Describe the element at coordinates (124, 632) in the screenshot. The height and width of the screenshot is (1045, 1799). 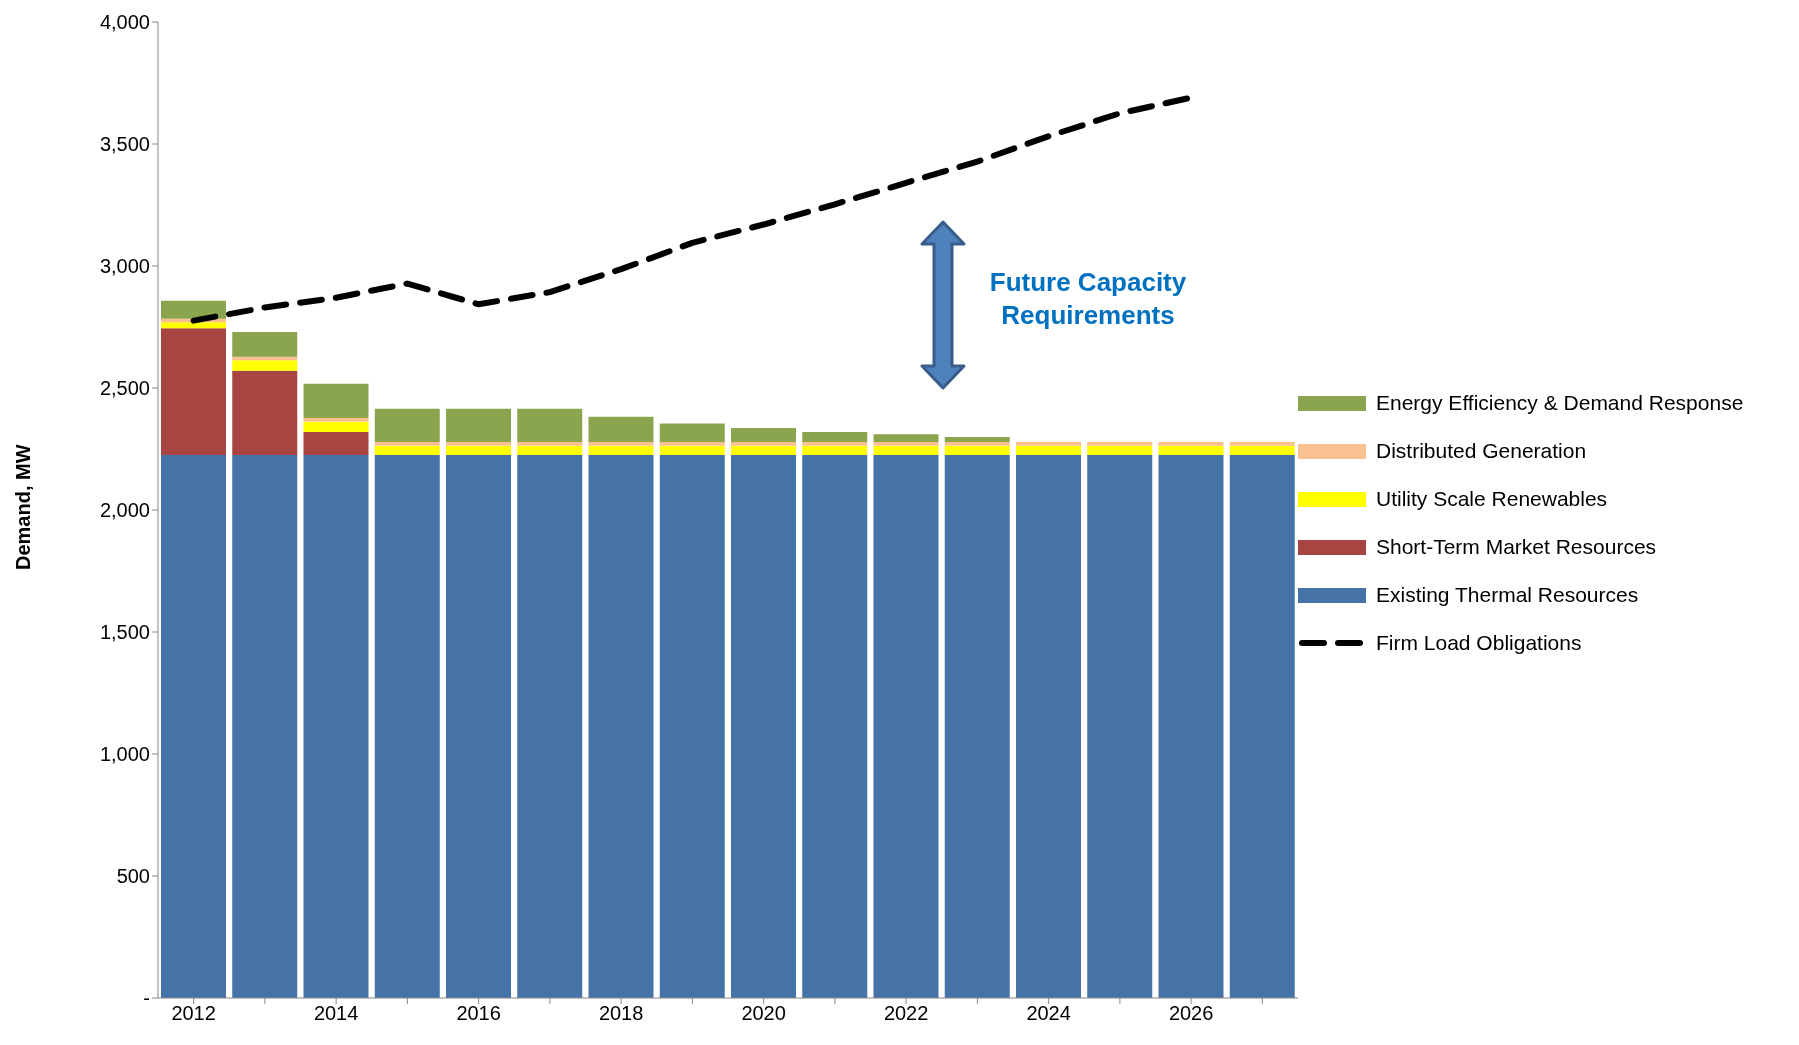
I see `y-tick-label: 1,500` at that location.